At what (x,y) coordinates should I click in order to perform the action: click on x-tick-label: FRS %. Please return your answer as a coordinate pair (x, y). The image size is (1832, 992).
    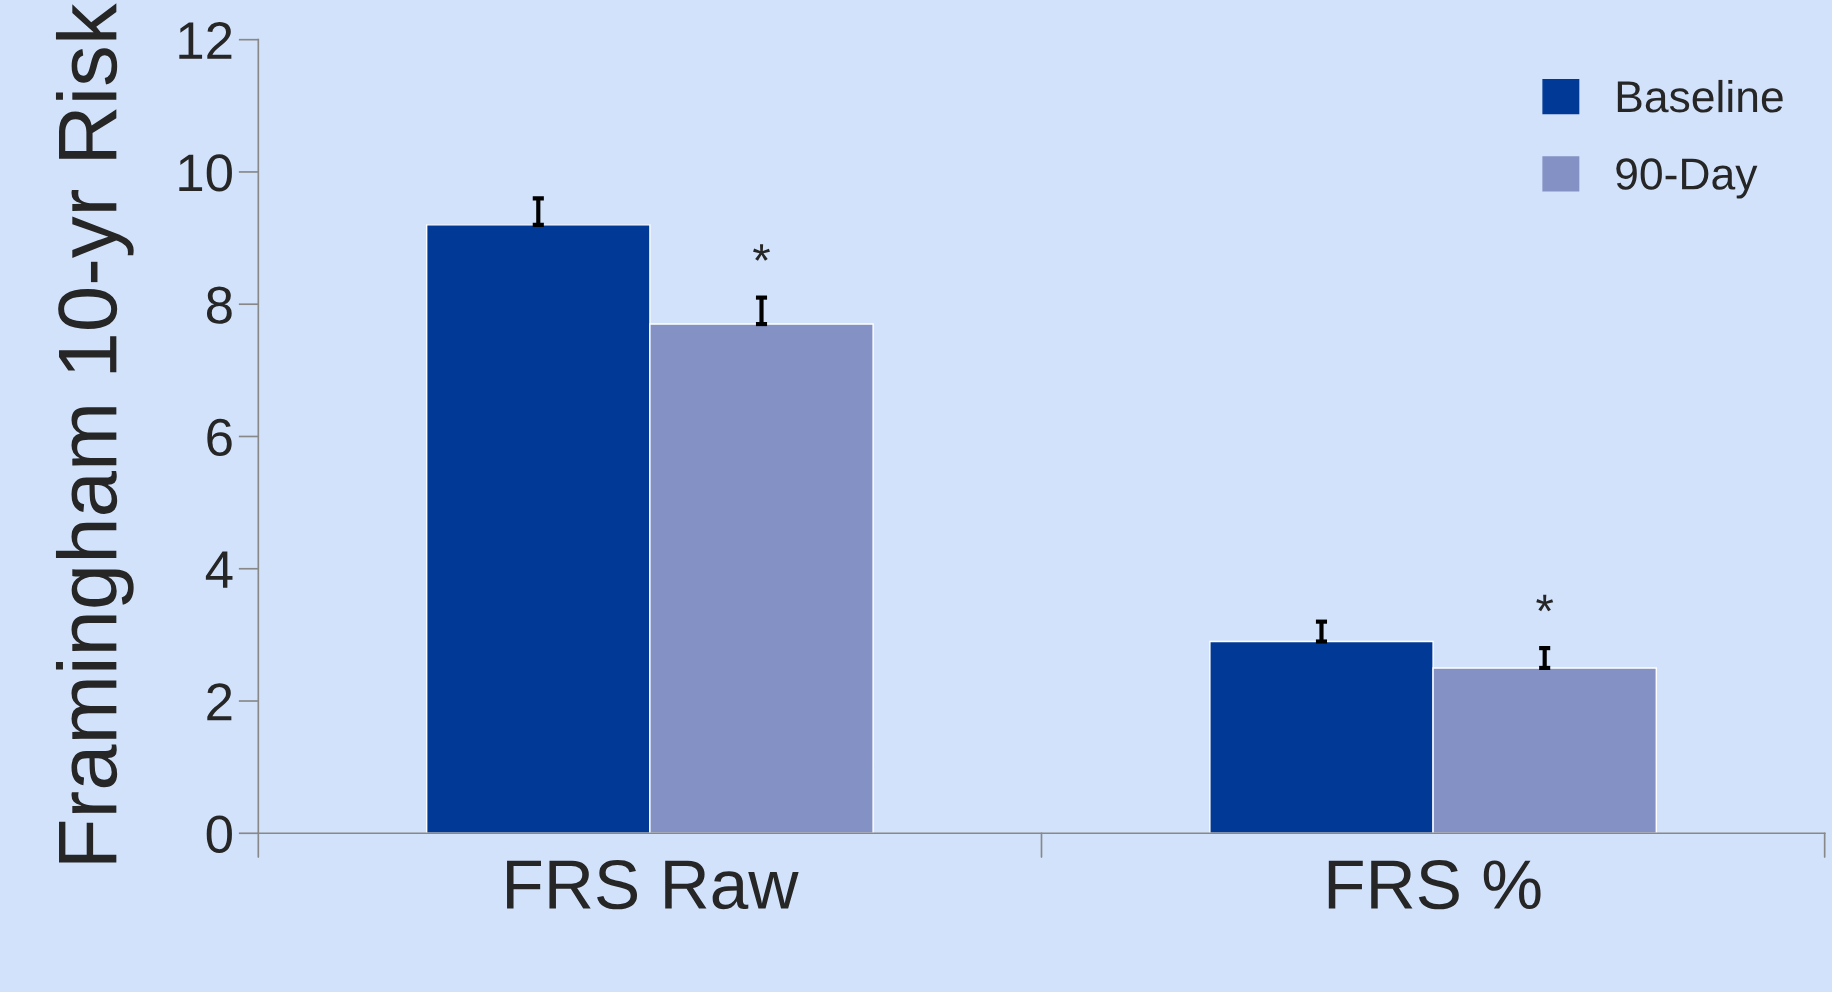
    Looking at the image, I should click on (1434, 885).